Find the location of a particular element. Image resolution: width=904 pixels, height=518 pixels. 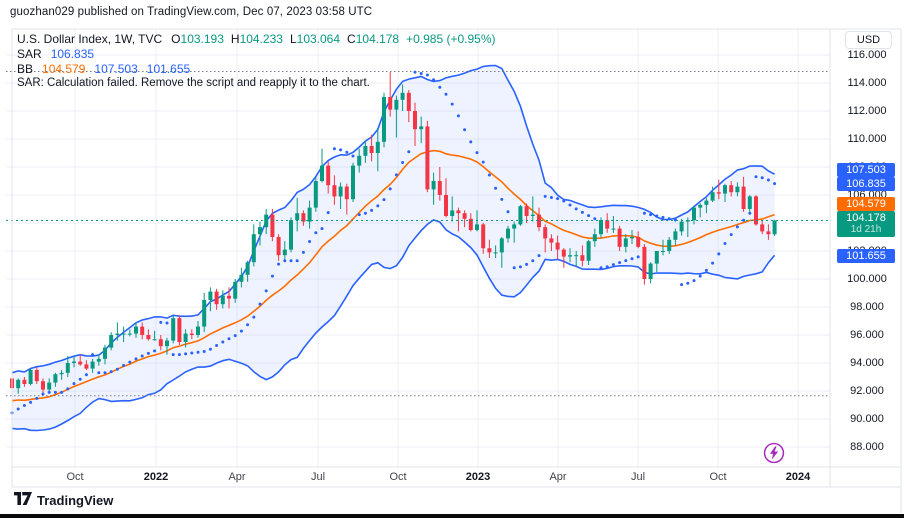

tradingview-logo: TradingView is located at coordinates (63, 500).